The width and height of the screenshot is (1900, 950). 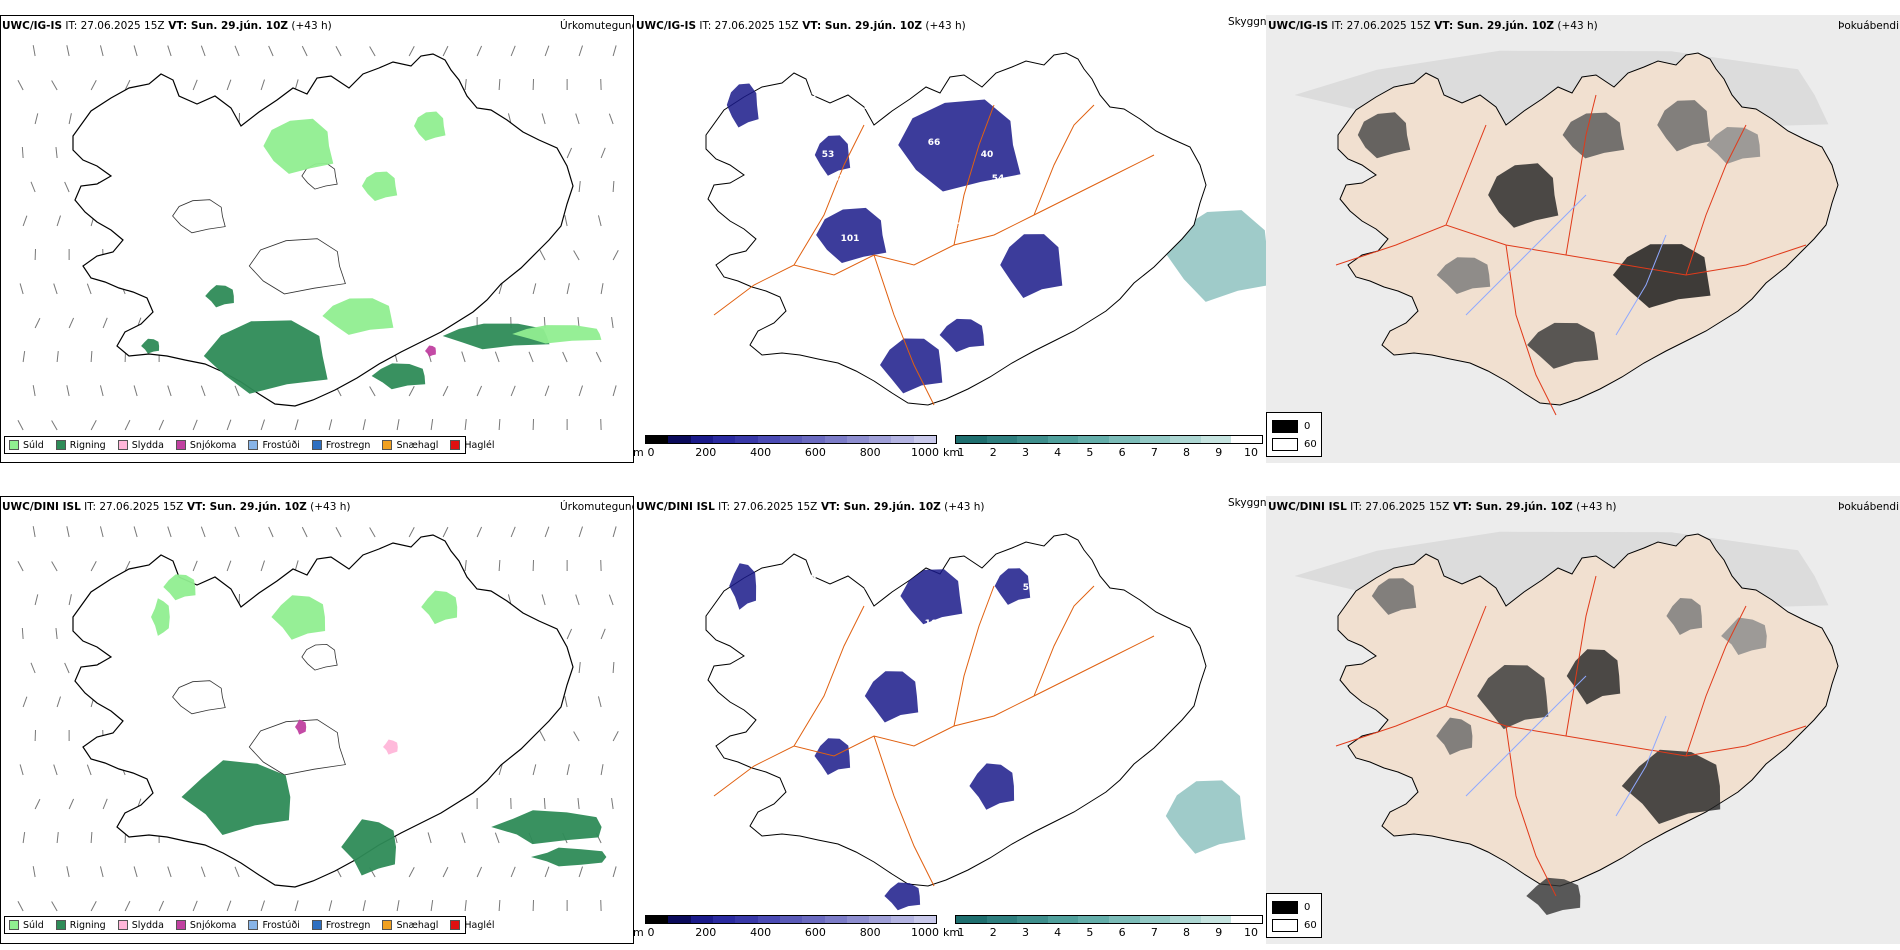 What do you see at coordinates (1249, 503) in the screenshot?
I see `cloud-title-bottom: Skyggni` at bounding box center [1249, 503].